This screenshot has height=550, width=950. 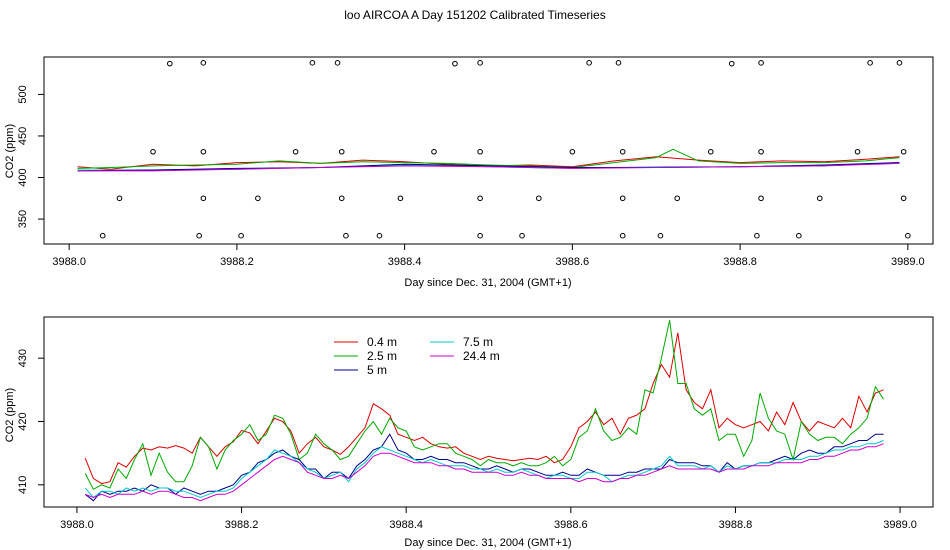 What do you see at coordinates (571, 525) in the screenshot?
I see `bottom-x-tick-label: 3988.6` at bounding box center [571, 525].